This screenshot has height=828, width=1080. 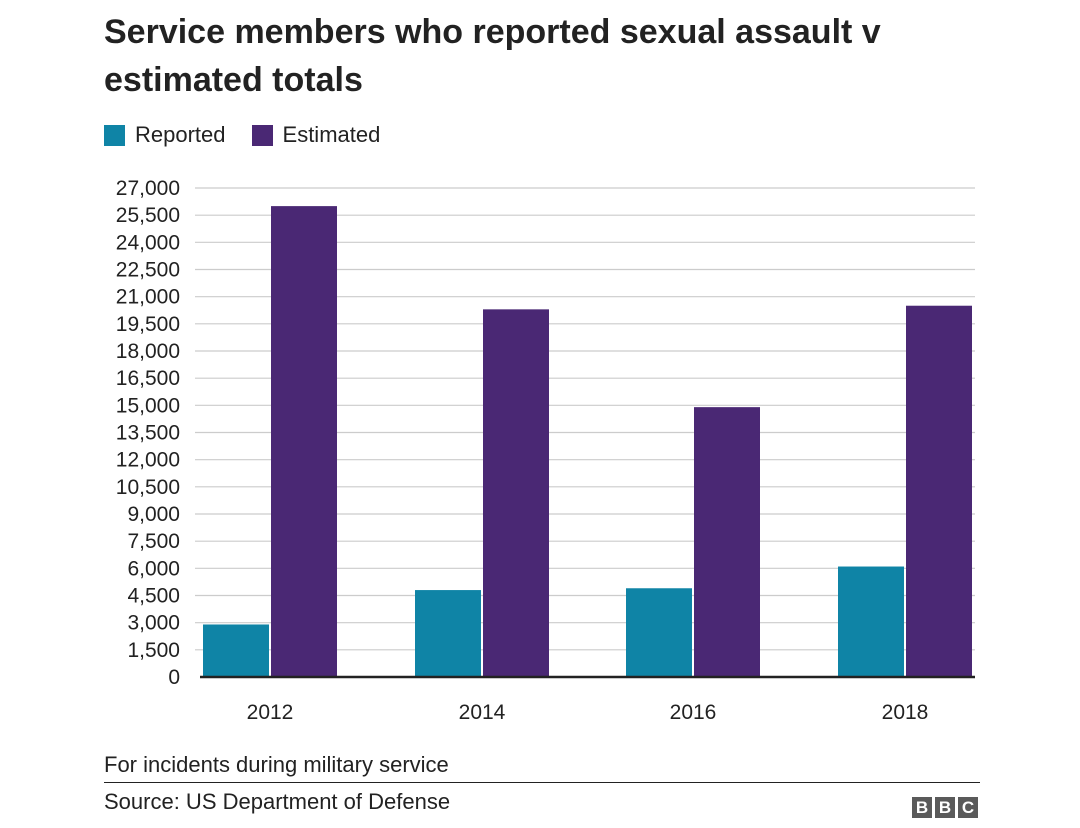 I want to click on chart-note: For incidents during military service, so click(x=276, y=764).